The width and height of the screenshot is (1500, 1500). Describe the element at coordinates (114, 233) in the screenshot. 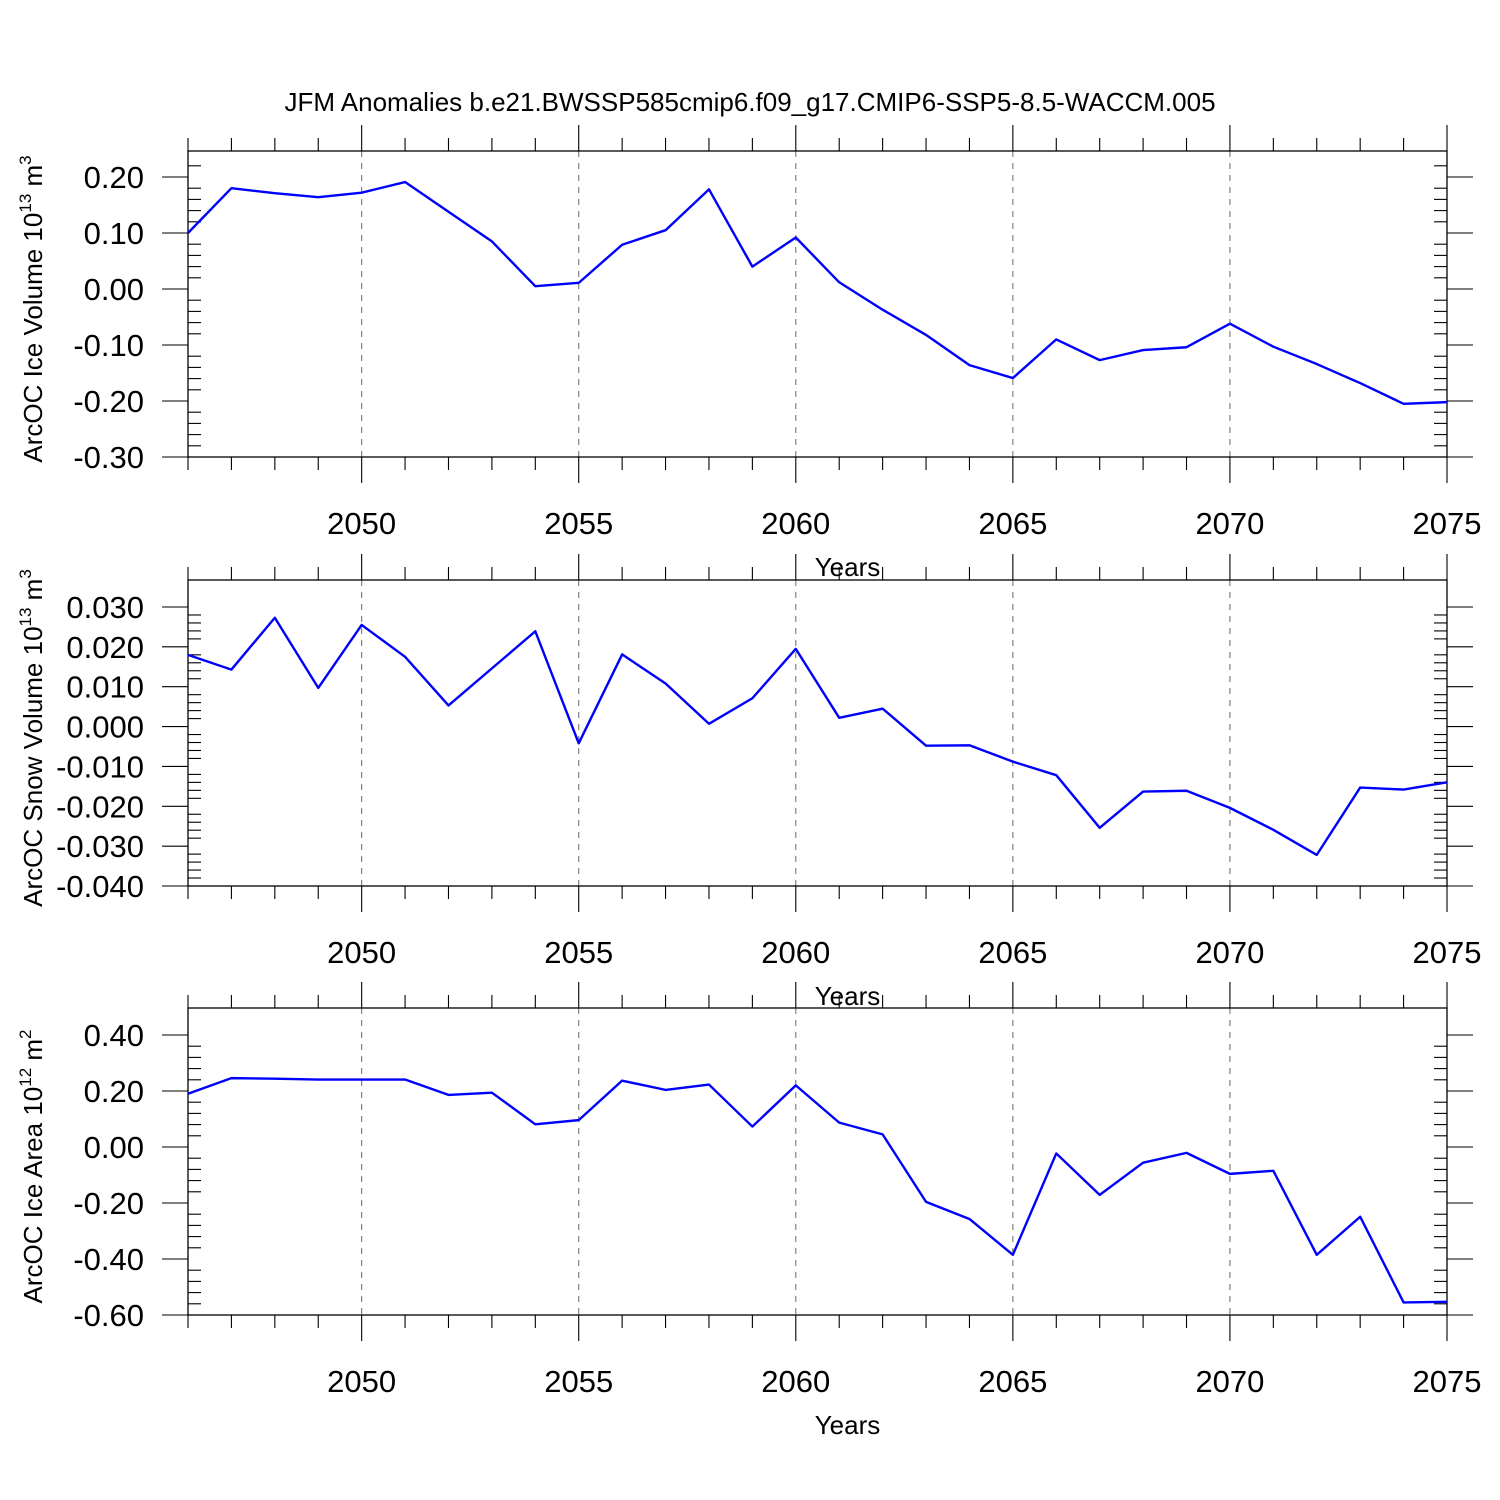

I see `y-tick-label: 0.10` at that location.